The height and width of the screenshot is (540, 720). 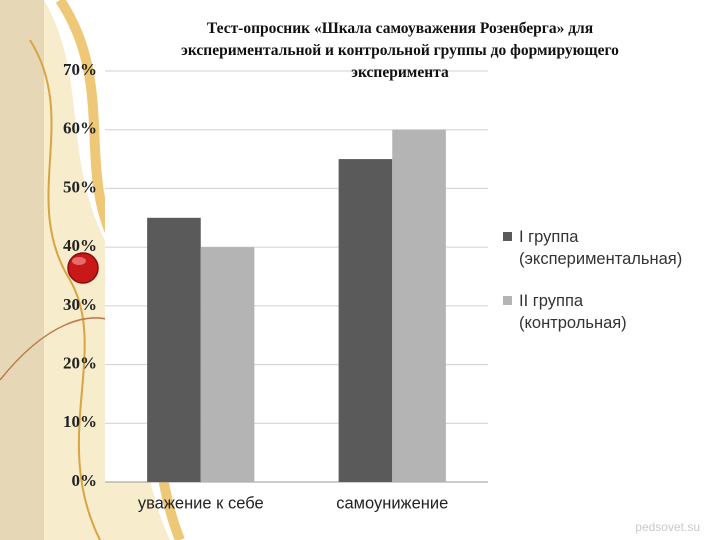 What do you see at coordinates (65, 289) in the screenshot?
I see `decor-swirl` at bounding box center [65, 289].